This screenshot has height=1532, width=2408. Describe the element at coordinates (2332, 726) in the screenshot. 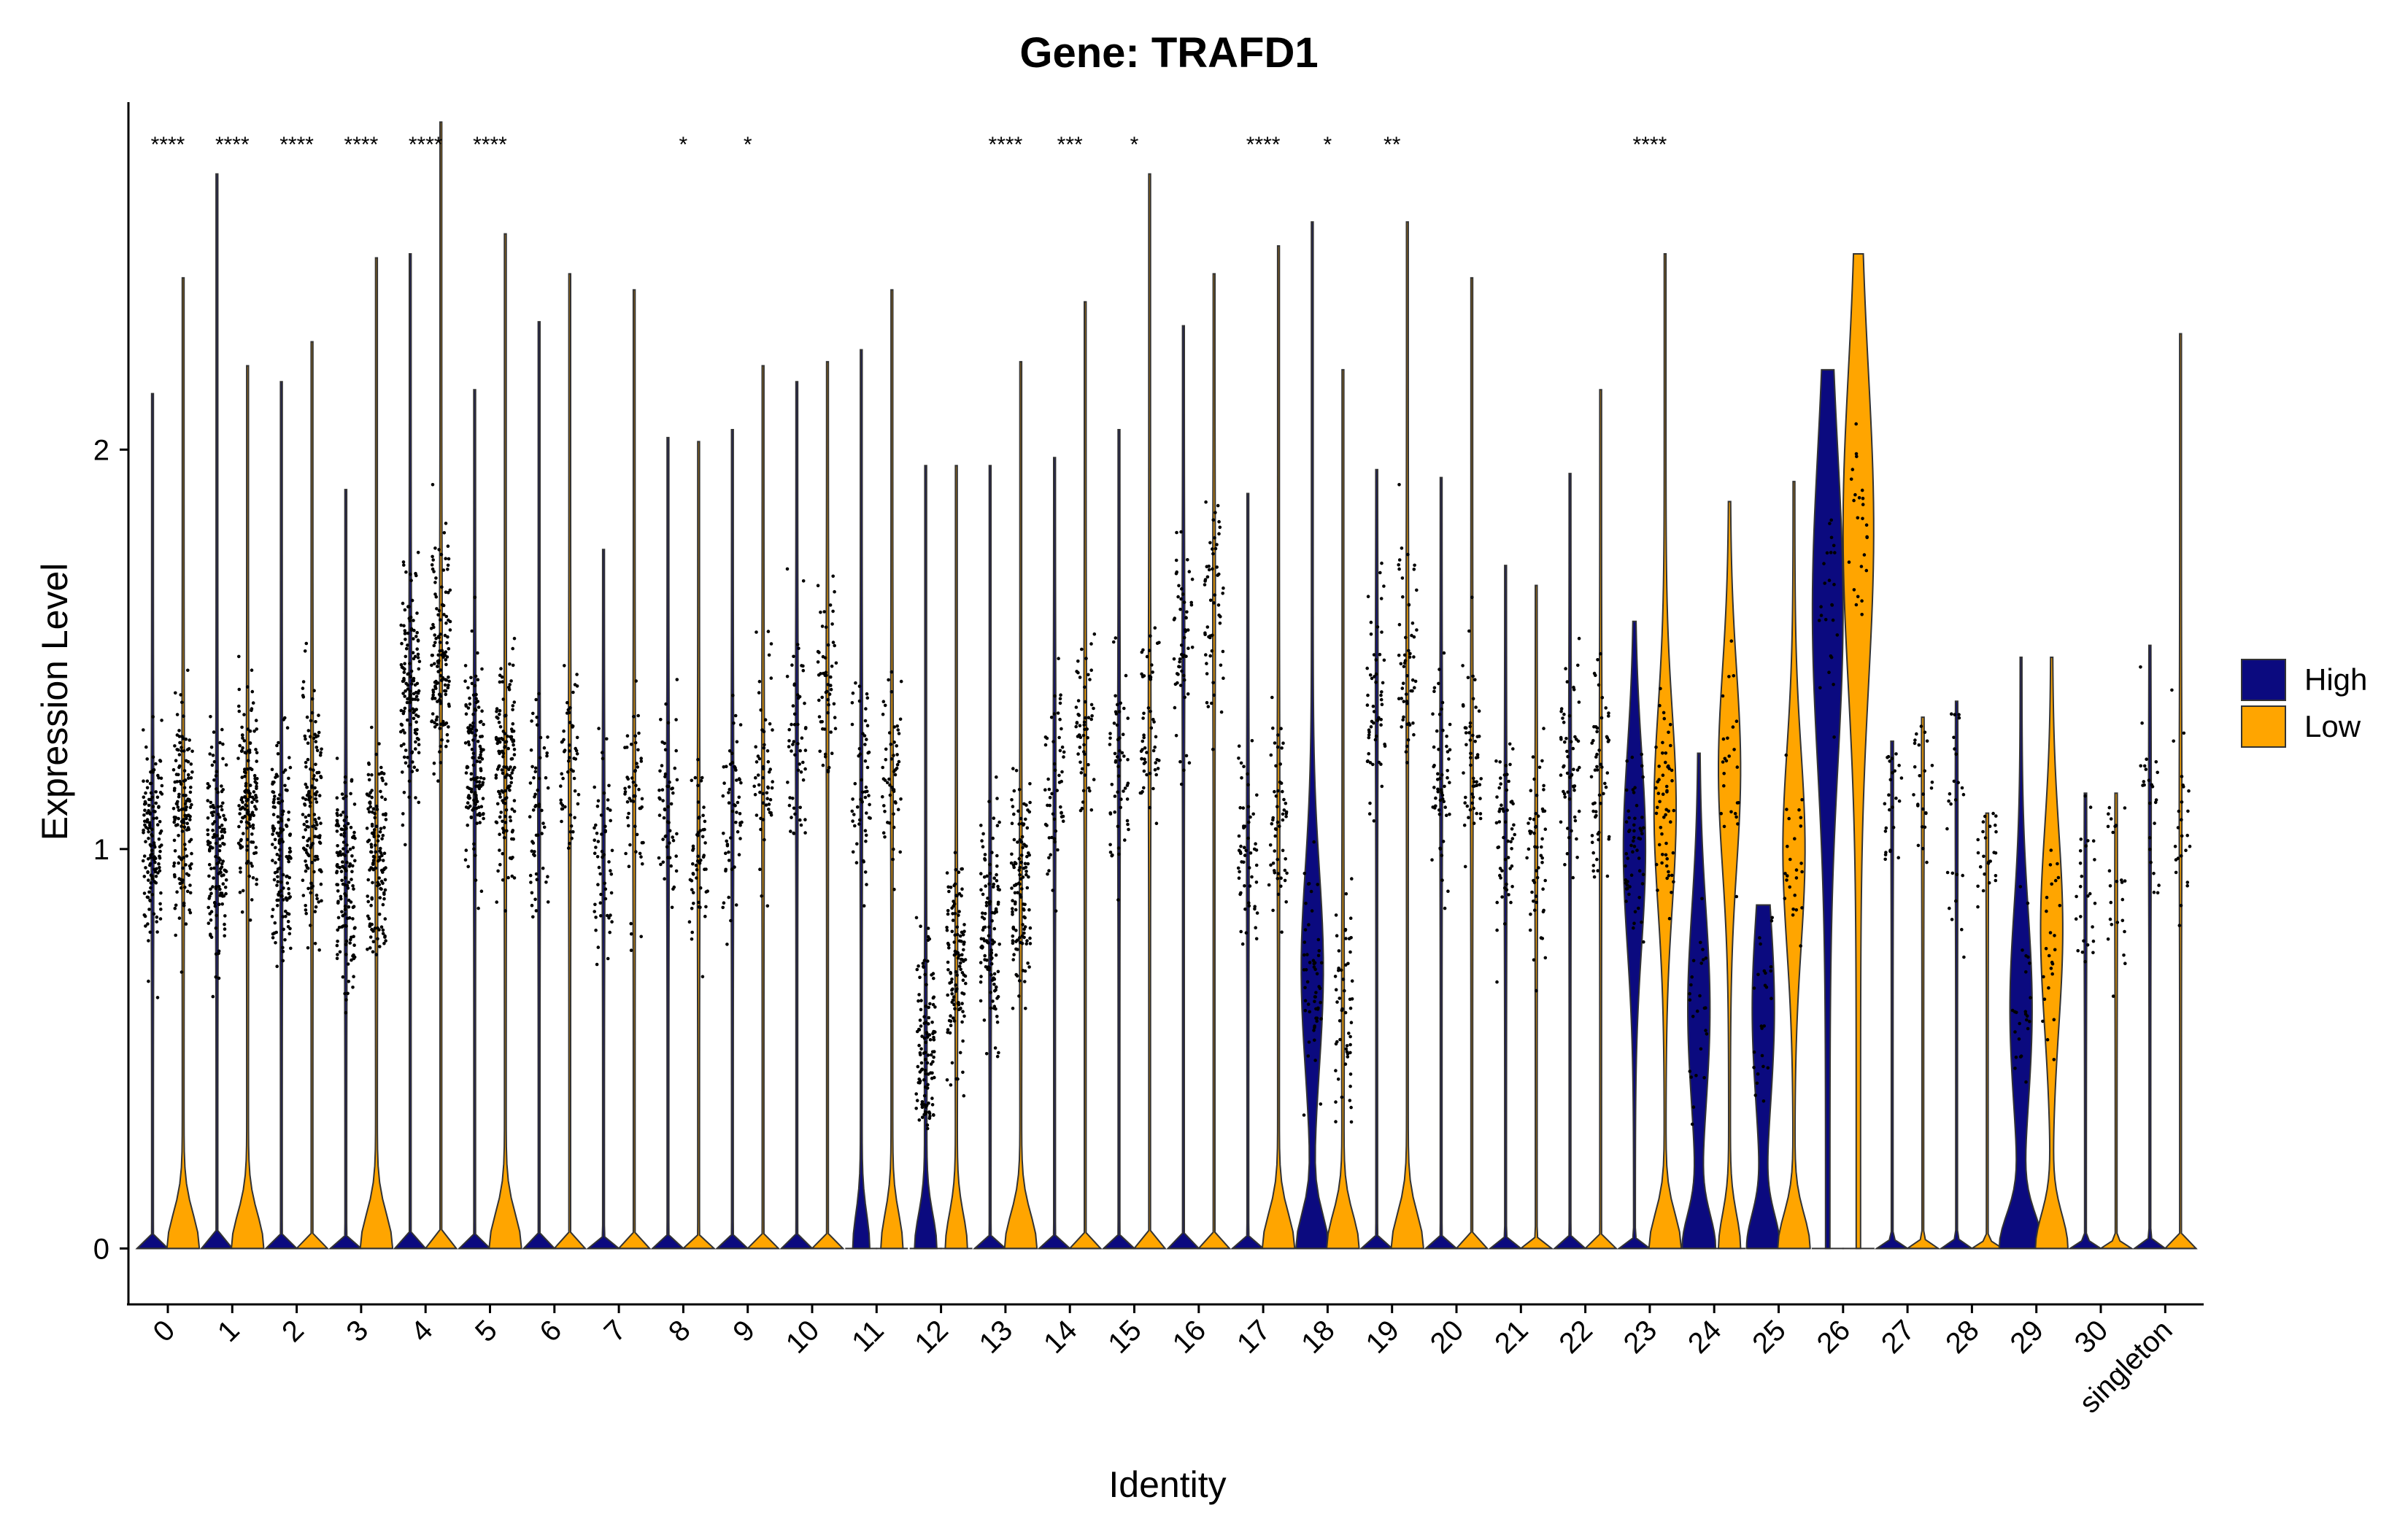

I see `legend-label-low: Low` at that location.